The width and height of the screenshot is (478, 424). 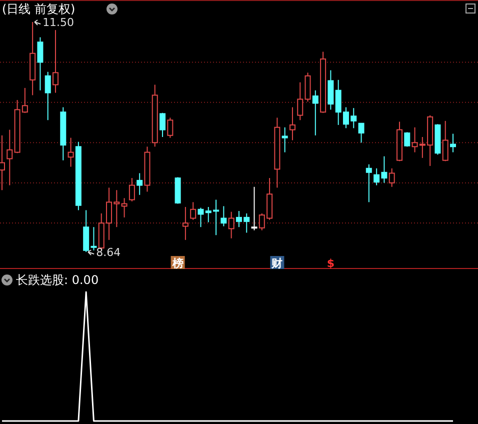 I want to click on chart-title: 长跌选股: 0.00, so click(x=57, y=280).